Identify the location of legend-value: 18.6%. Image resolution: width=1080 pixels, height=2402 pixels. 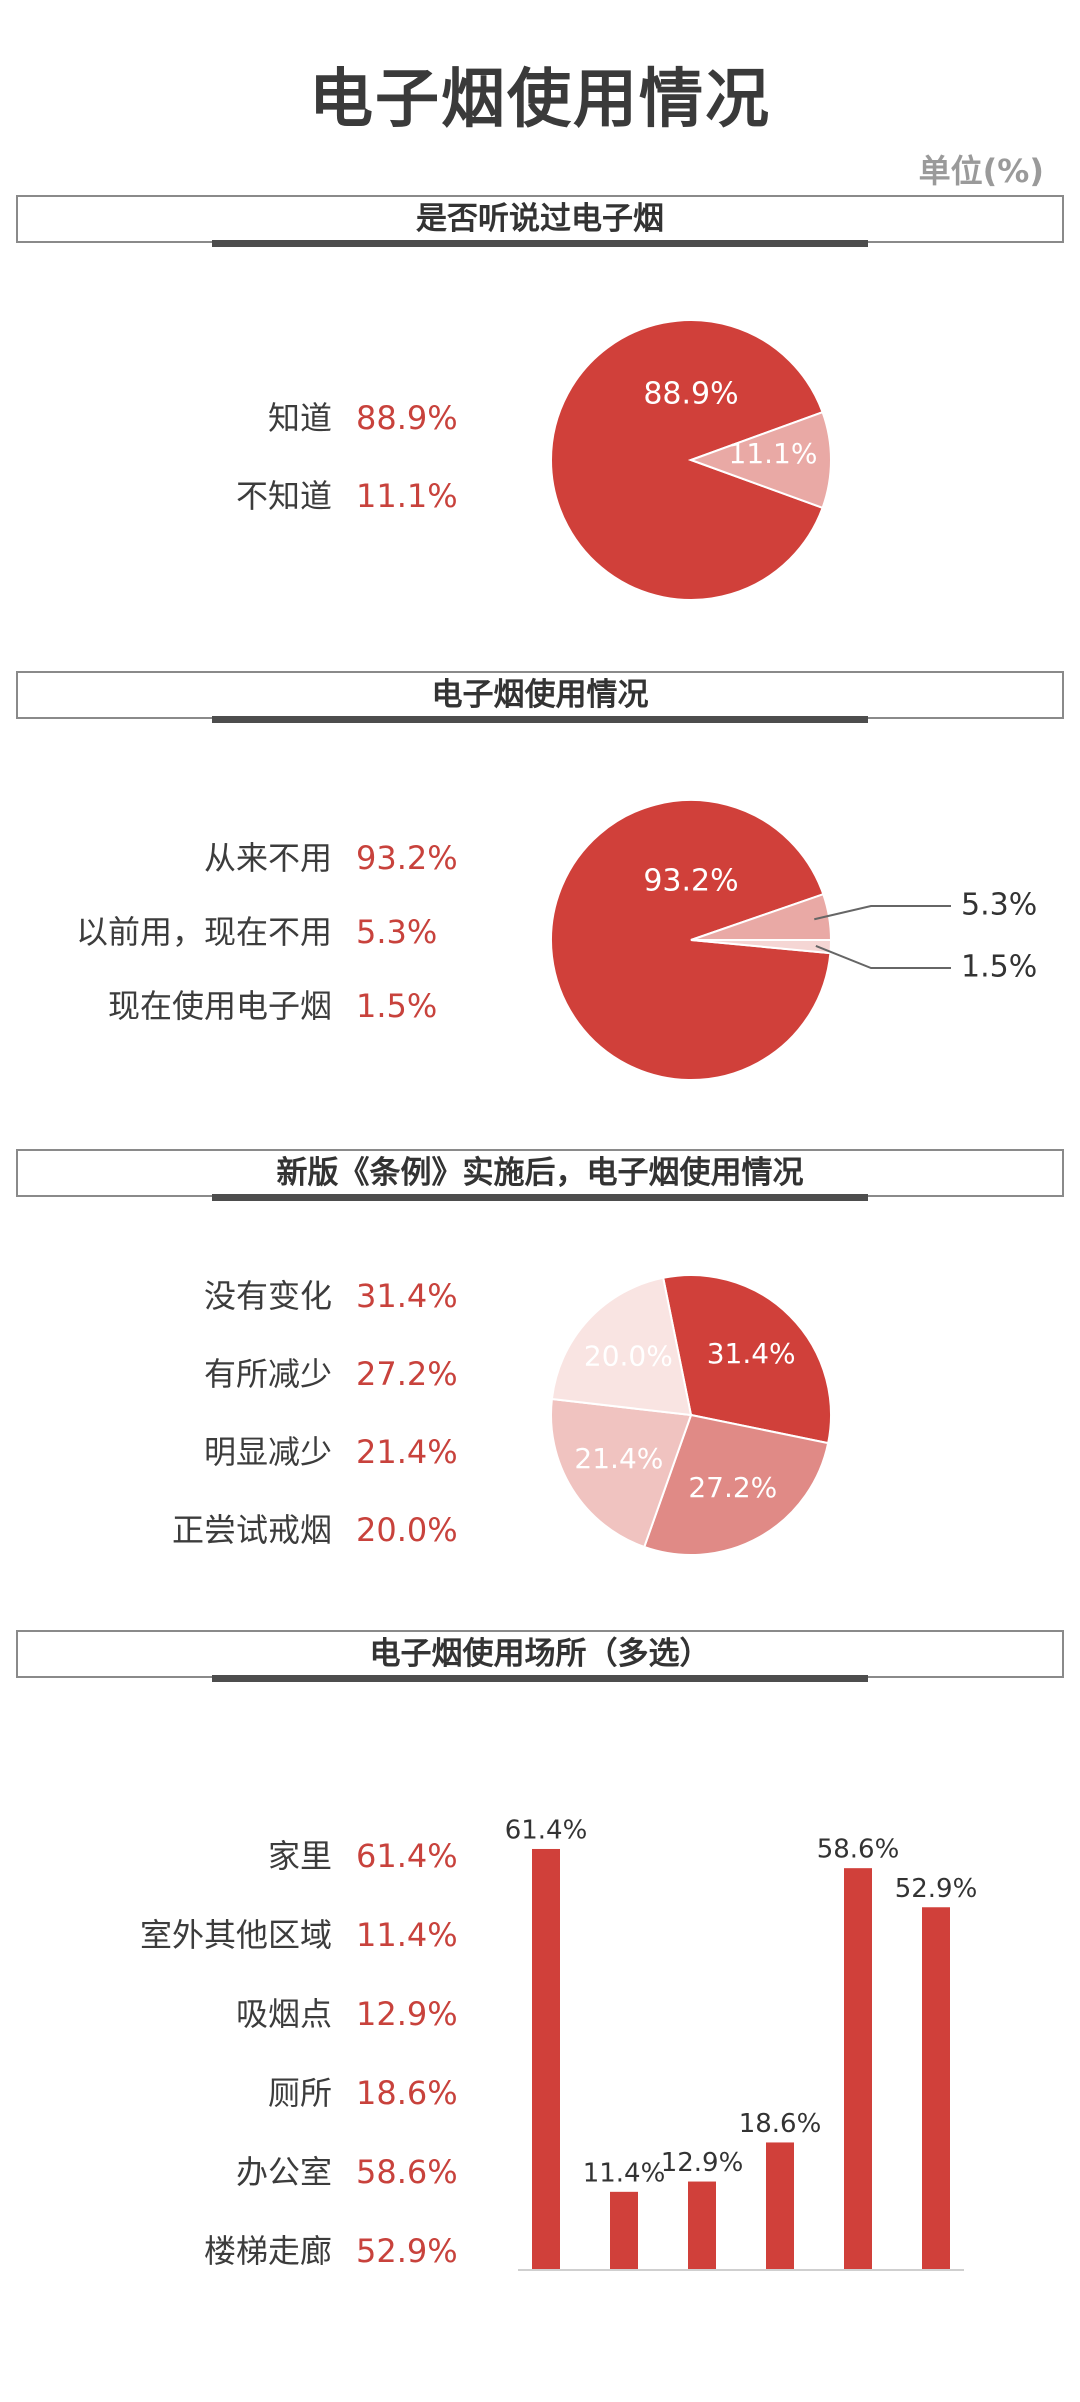
(407, 2093).